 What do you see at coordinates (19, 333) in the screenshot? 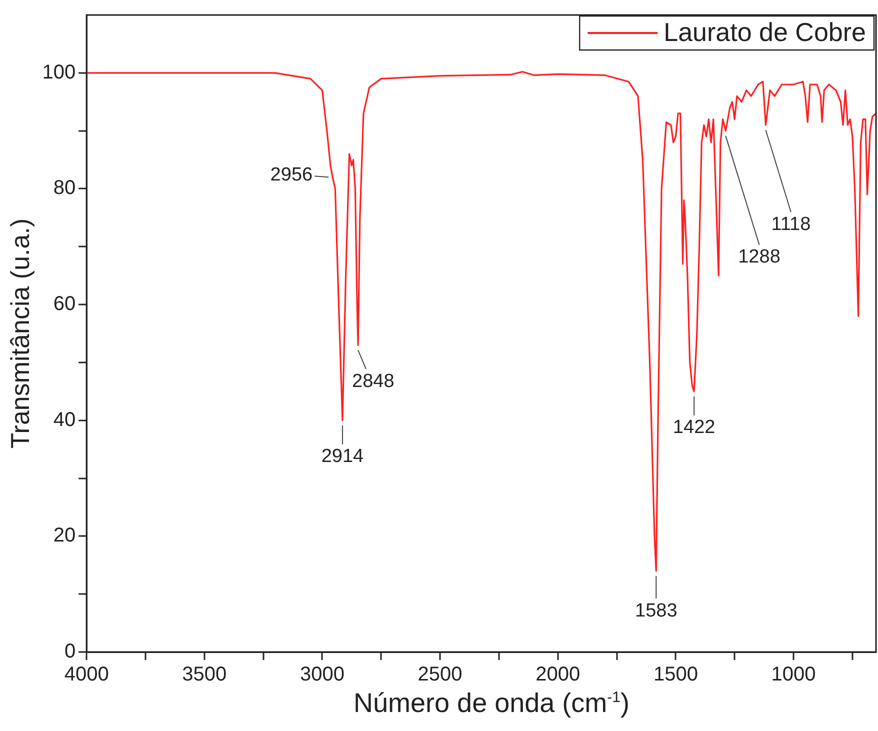
I see `y-axis-title: Transmitância (u.a.)` at bounding box center [19, 333].